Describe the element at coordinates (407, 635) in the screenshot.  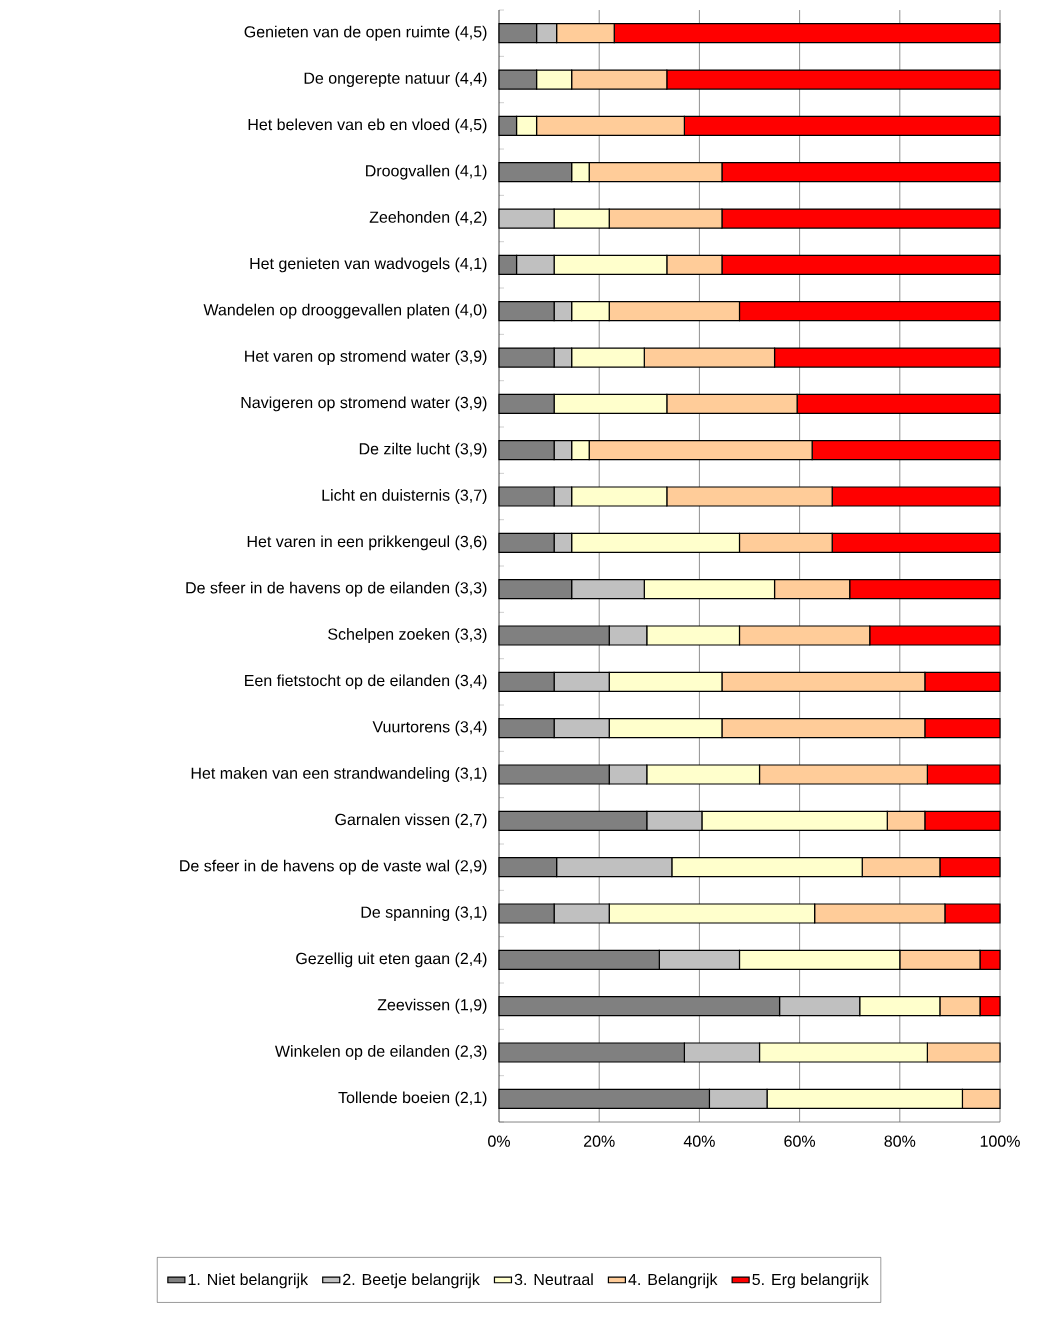
I see `y-tick-label: Schelpen zoeken (3,3)` at that location.